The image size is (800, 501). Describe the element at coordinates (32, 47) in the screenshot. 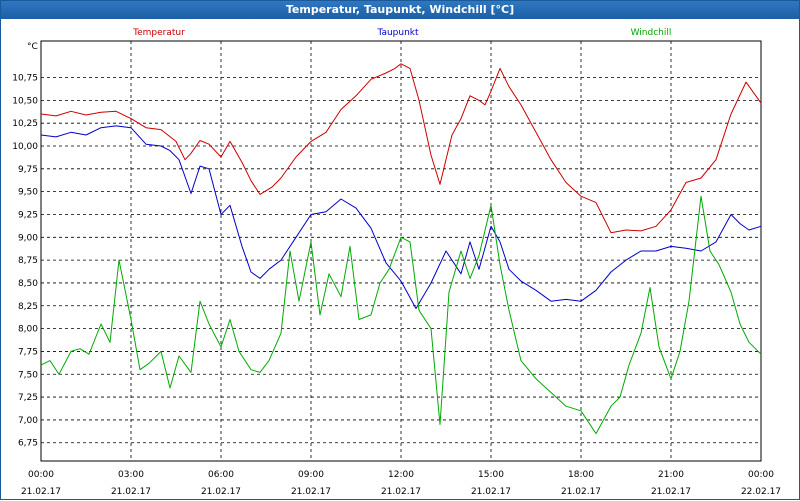

I see `y-axis-label: °C` at that location.